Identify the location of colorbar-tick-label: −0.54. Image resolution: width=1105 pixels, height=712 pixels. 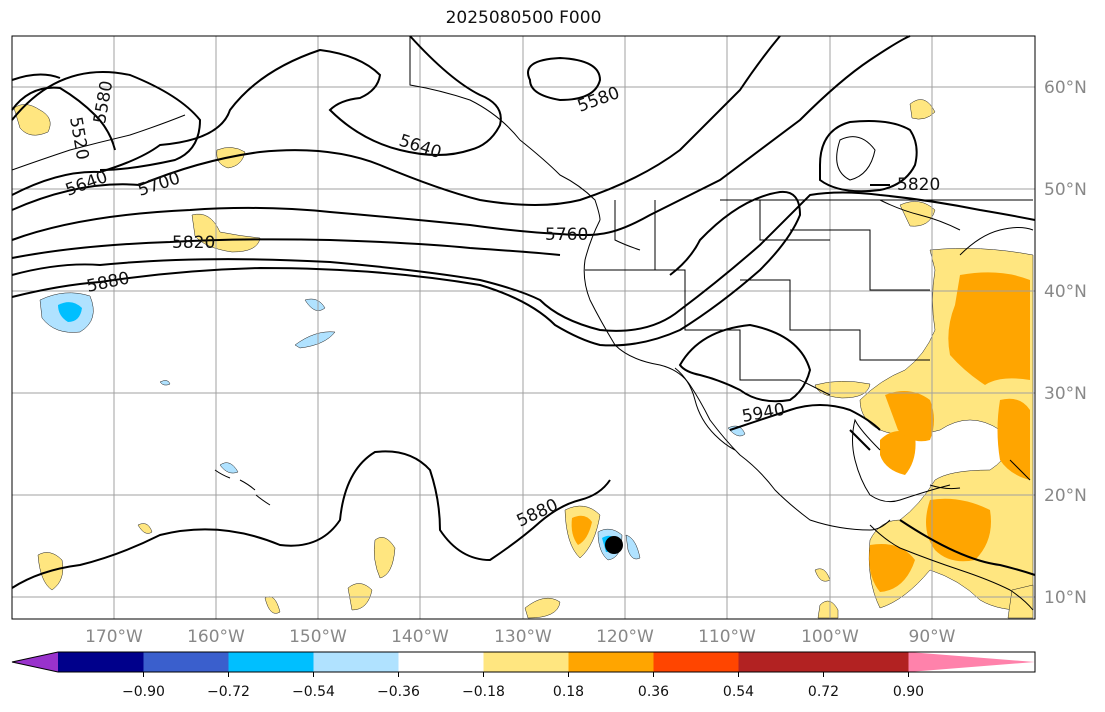
(313, 692).